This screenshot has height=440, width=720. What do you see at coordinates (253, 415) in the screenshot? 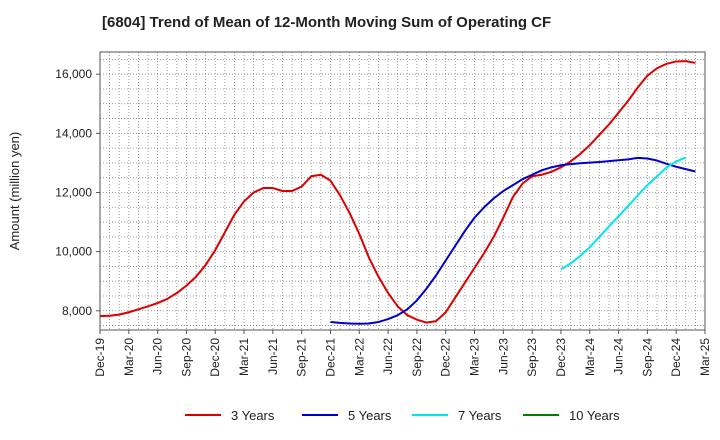
I see `legend-label: 3 Years` at bounding box center [253, 415].